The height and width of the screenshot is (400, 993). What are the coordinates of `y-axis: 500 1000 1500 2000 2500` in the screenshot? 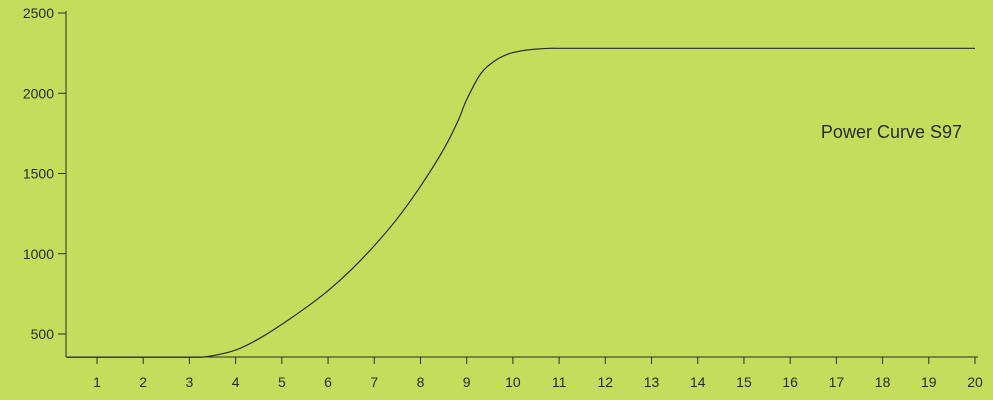 It's located at (45, 181).